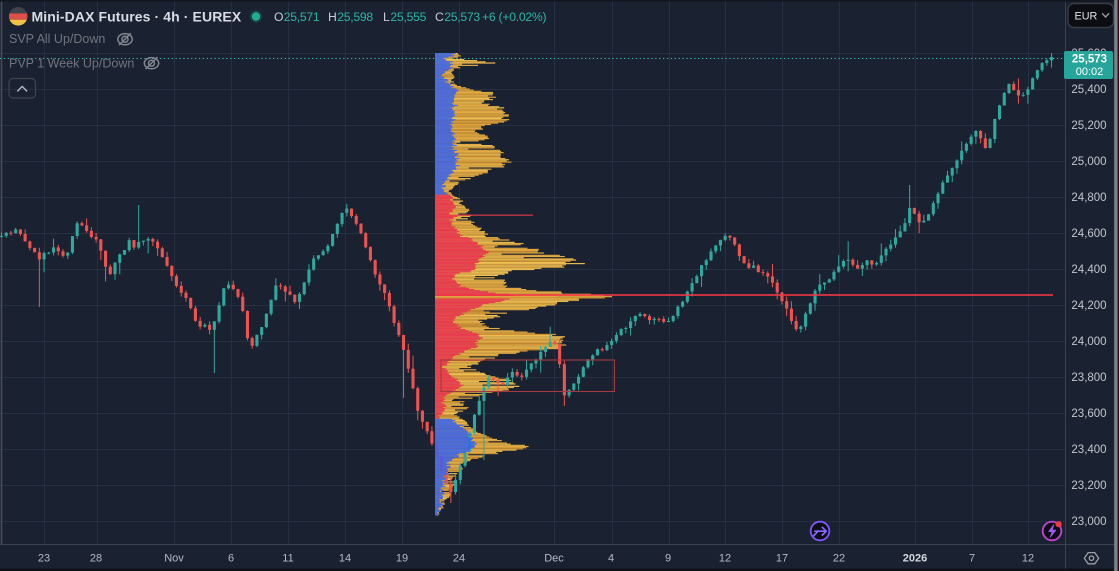  I want to click on svg-text: O, so click(278, 17).